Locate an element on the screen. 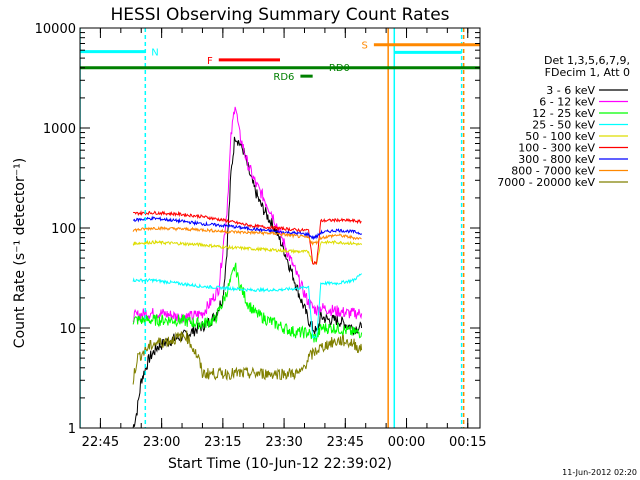 Image resolution: width=640 pixels, height=480 pixels. x-tick-label: 00:15 is located at coordinates (467, 442).